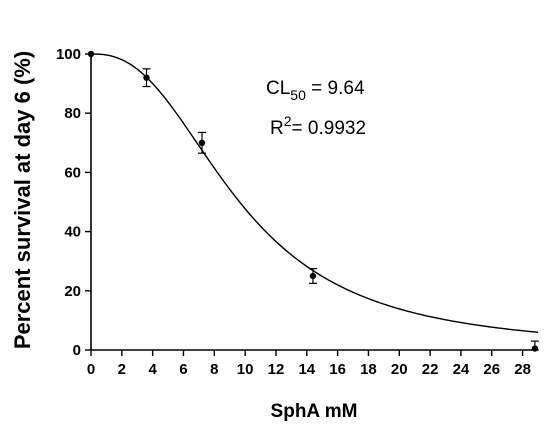  I want to click on cl50-prefix: CL, so click(278, 88).